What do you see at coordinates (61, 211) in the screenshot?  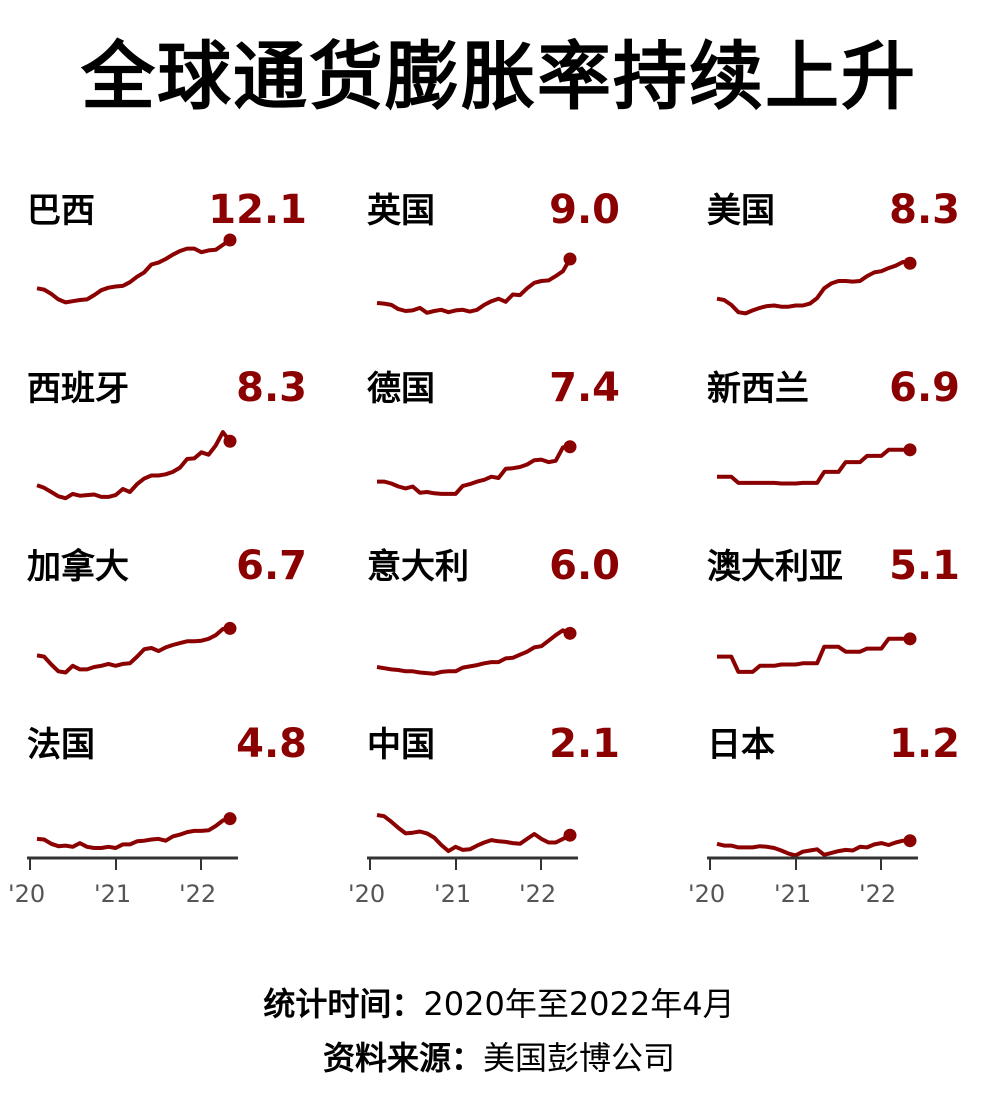 I see `country-label: 巴西` at bounding box center [61, 211].